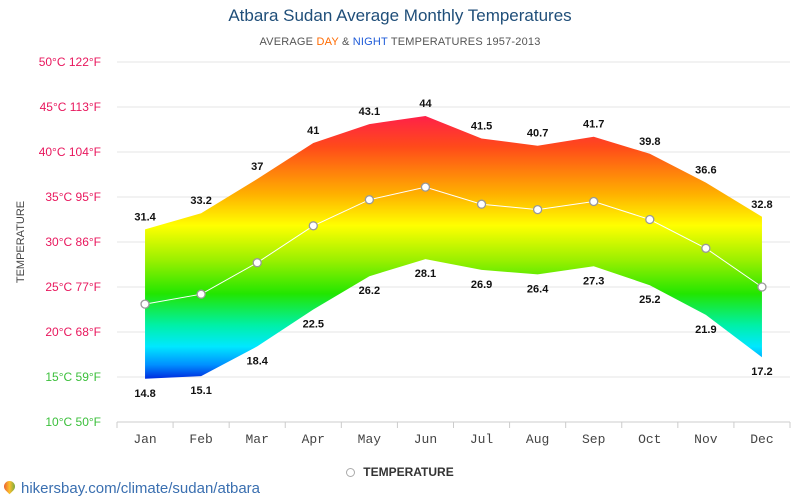  I want to click on low-temperature-label: 14.8, so click(144, 394).